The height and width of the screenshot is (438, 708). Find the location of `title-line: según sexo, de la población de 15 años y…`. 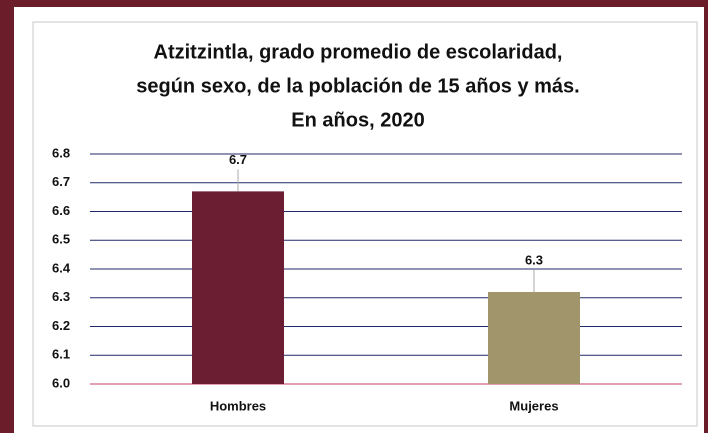

title-line: según sexo, de la población de 15 años y… is located at coordinates (358, 86).